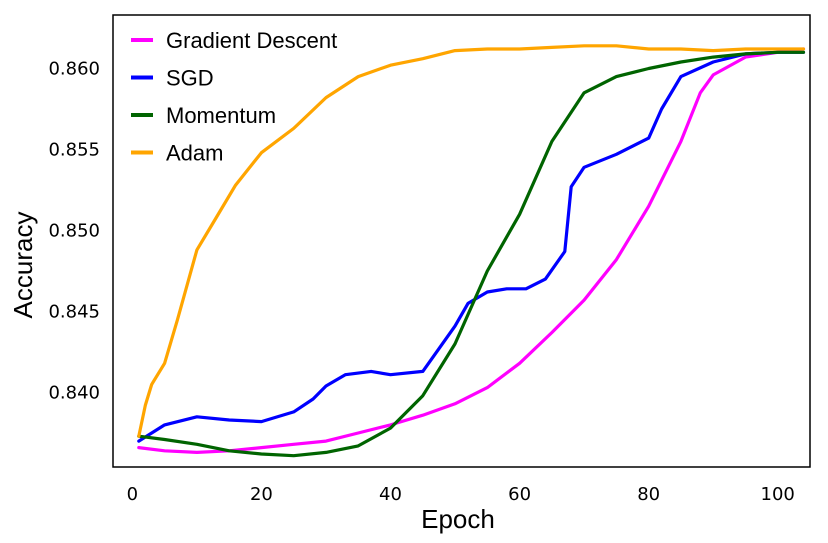 The image size is (828, 543). What do you see at coordinates (234, 97) in the screenshot?
I see `legend: Gradient Descent SGD Momentum Adam` at bounding box center [234, 97].